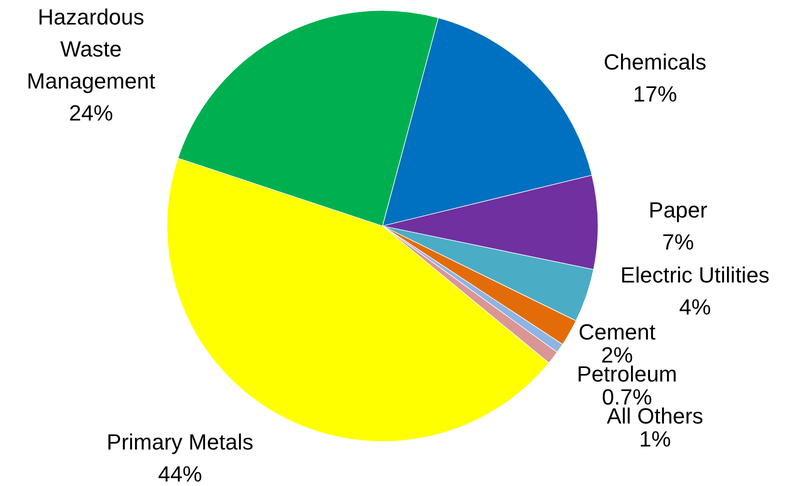 The height and width of the screenshot is (486, 806). Describe the element at coordinates (91, 113) in the screenshot. I see `data-label: 24%` at that location.